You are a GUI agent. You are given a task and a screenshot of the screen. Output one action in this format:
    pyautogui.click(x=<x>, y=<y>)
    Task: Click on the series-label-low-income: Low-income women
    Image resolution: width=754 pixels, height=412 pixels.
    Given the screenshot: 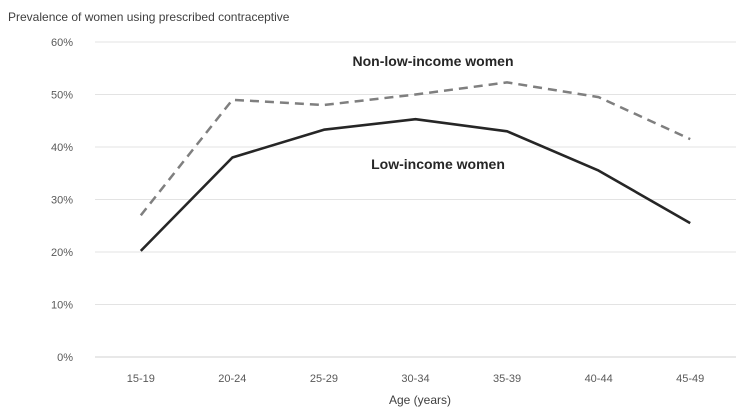 What is the action you would take?
    pyautogui.click(x=438, y=164)
    